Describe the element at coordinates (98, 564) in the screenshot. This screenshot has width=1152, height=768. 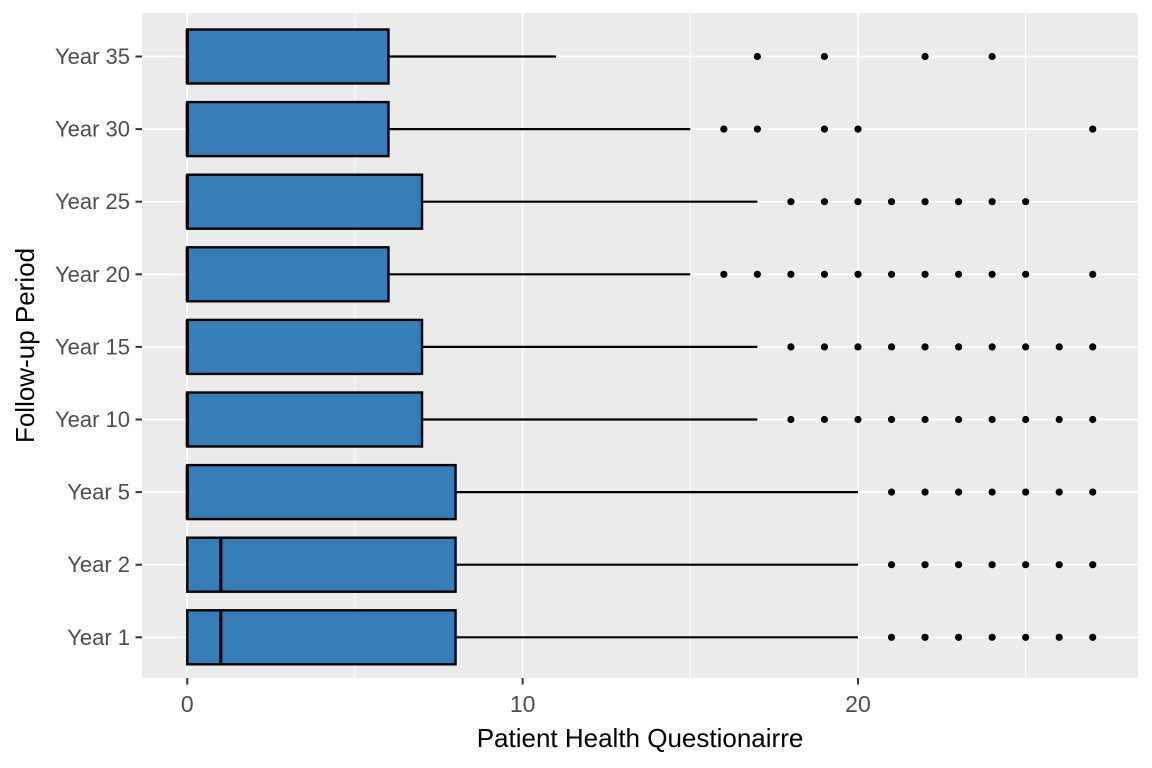
I see `y-tick-label: Year 2` at that location.